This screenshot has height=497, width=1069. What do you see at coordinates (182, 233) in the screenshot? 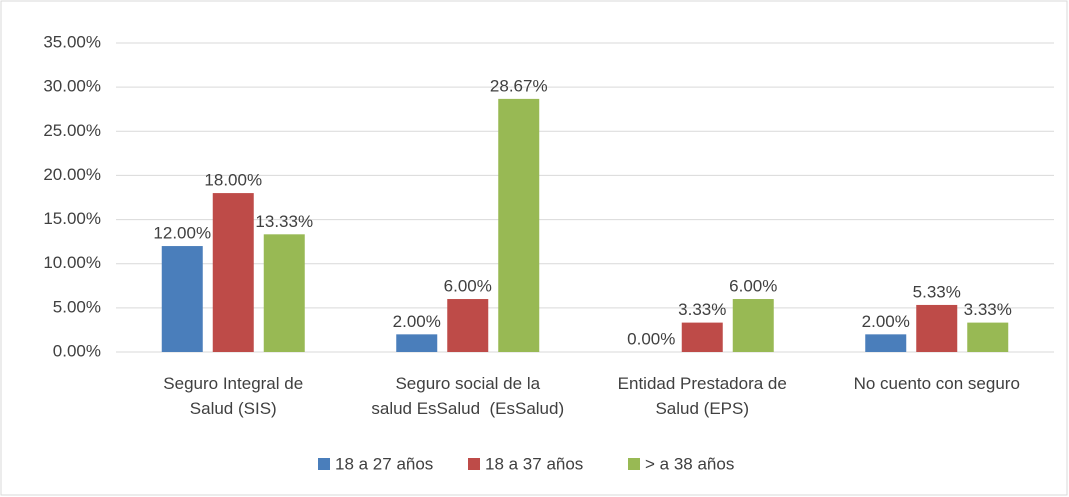
I see `data-label: 12.00%` at bounding box center [182, 233].